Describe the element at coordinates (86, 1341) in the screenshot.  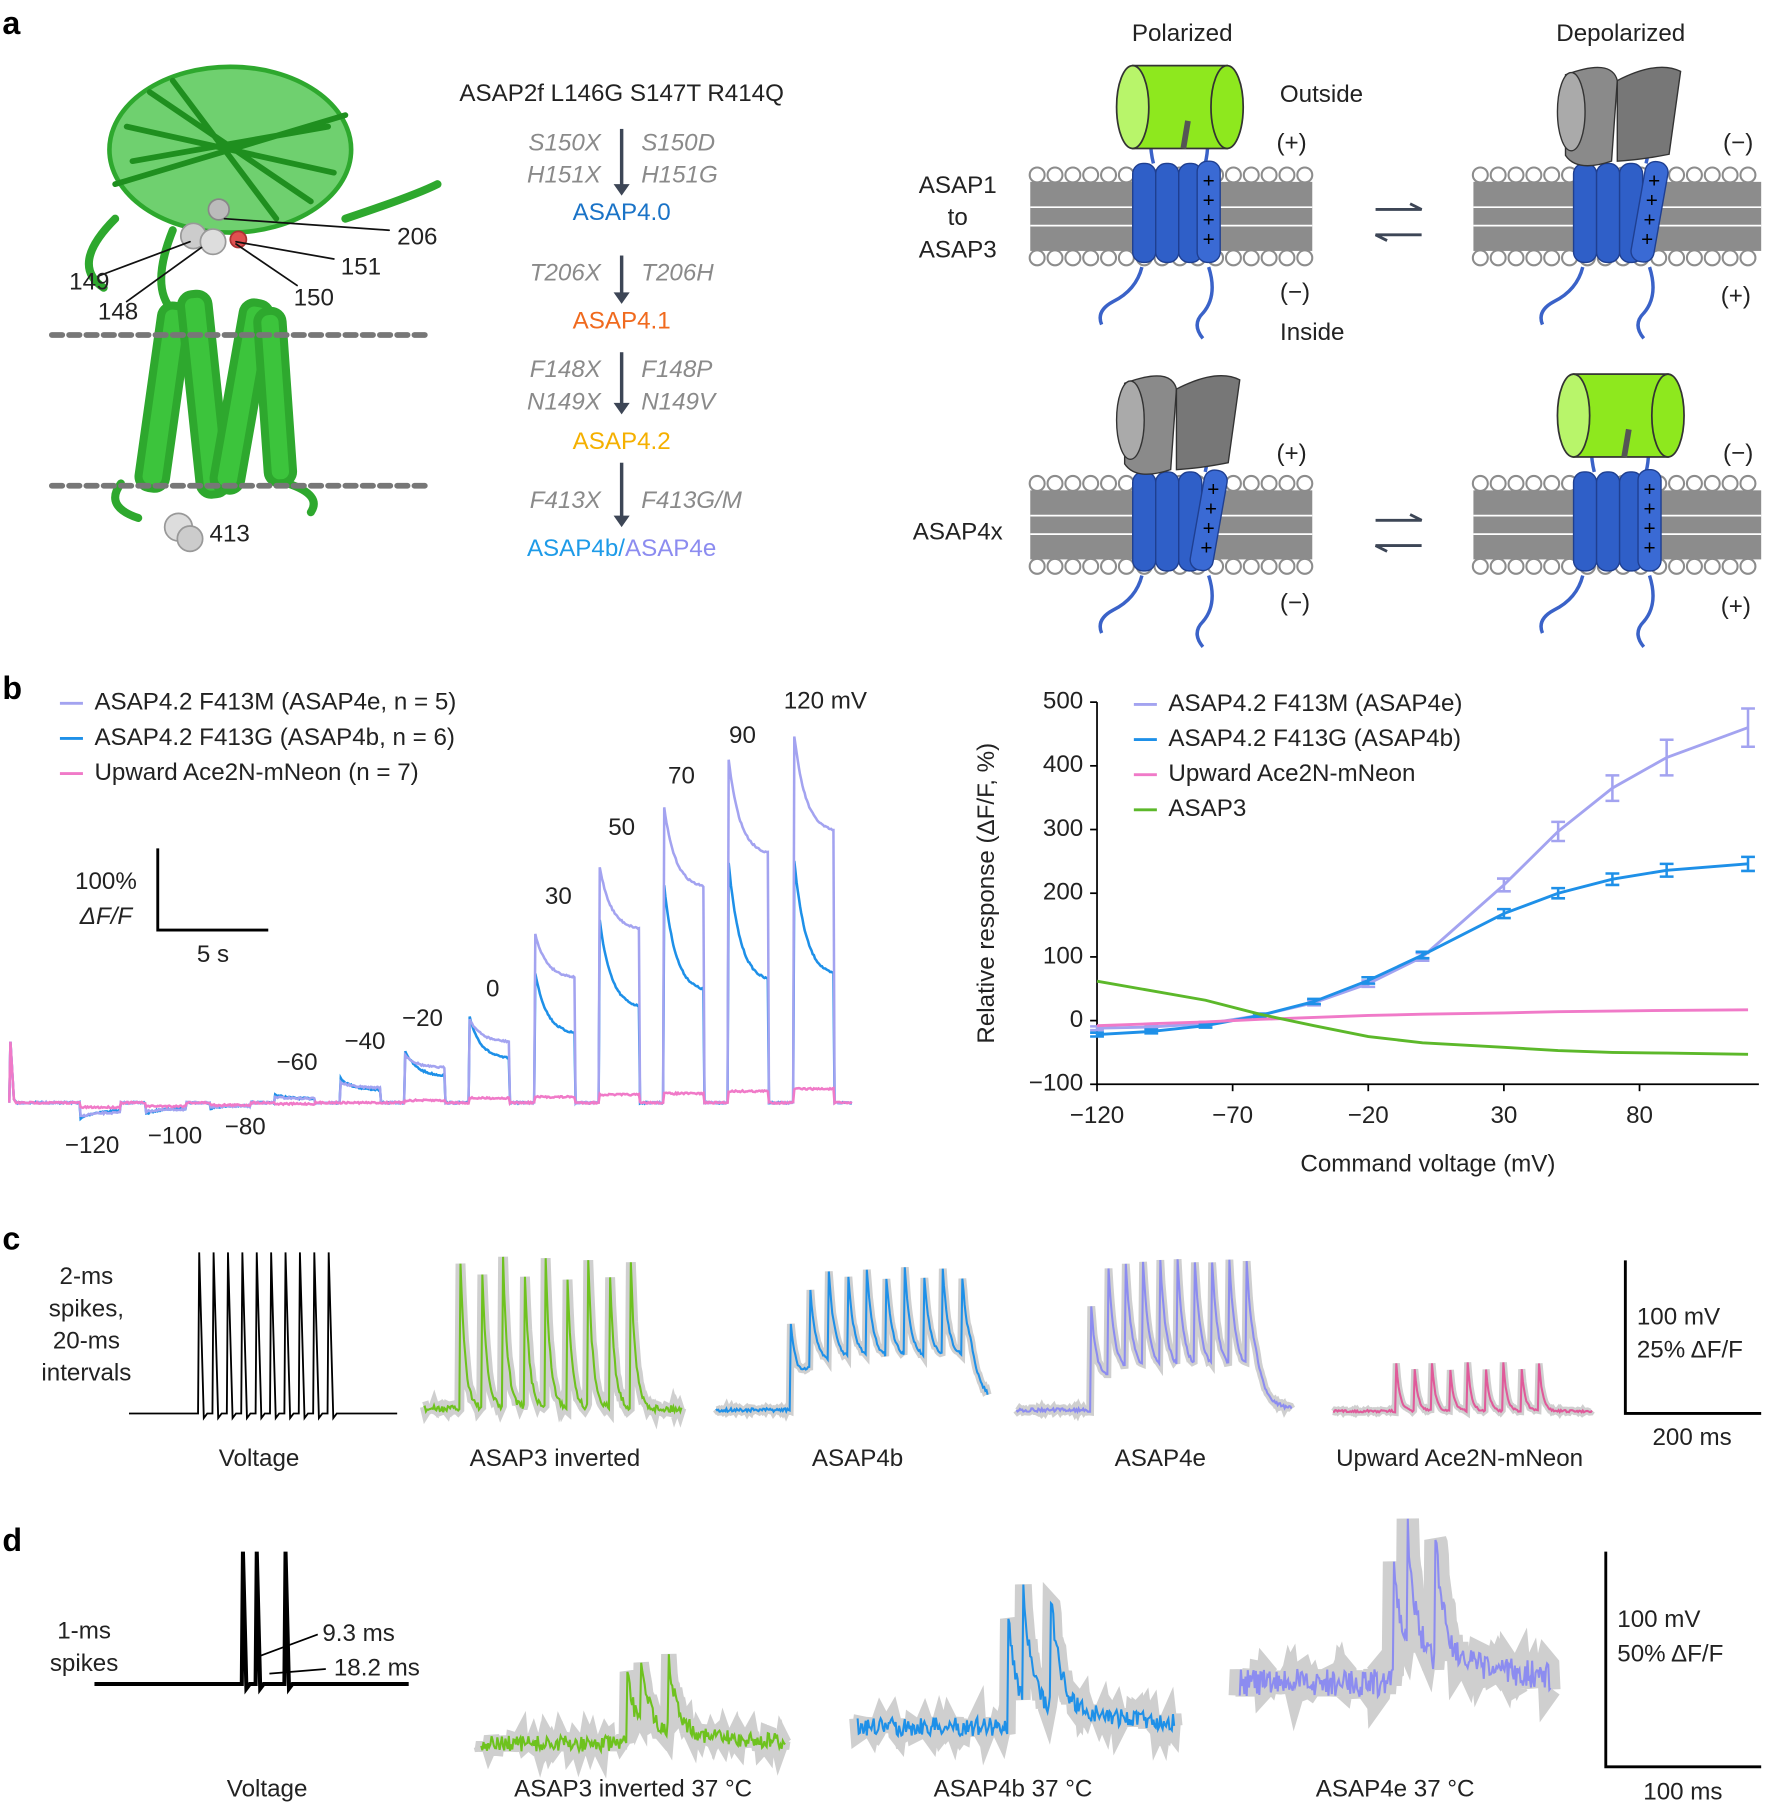
I see `protocol-label: 20-ms` at that location.